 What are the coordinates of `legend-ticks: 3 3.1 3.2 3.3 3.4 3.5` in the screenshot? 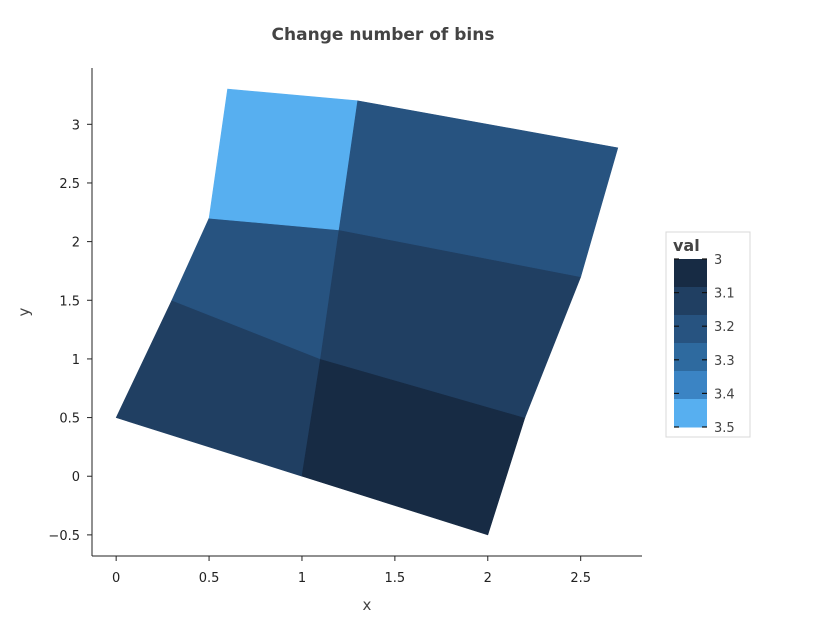 It's located at (704, 344).